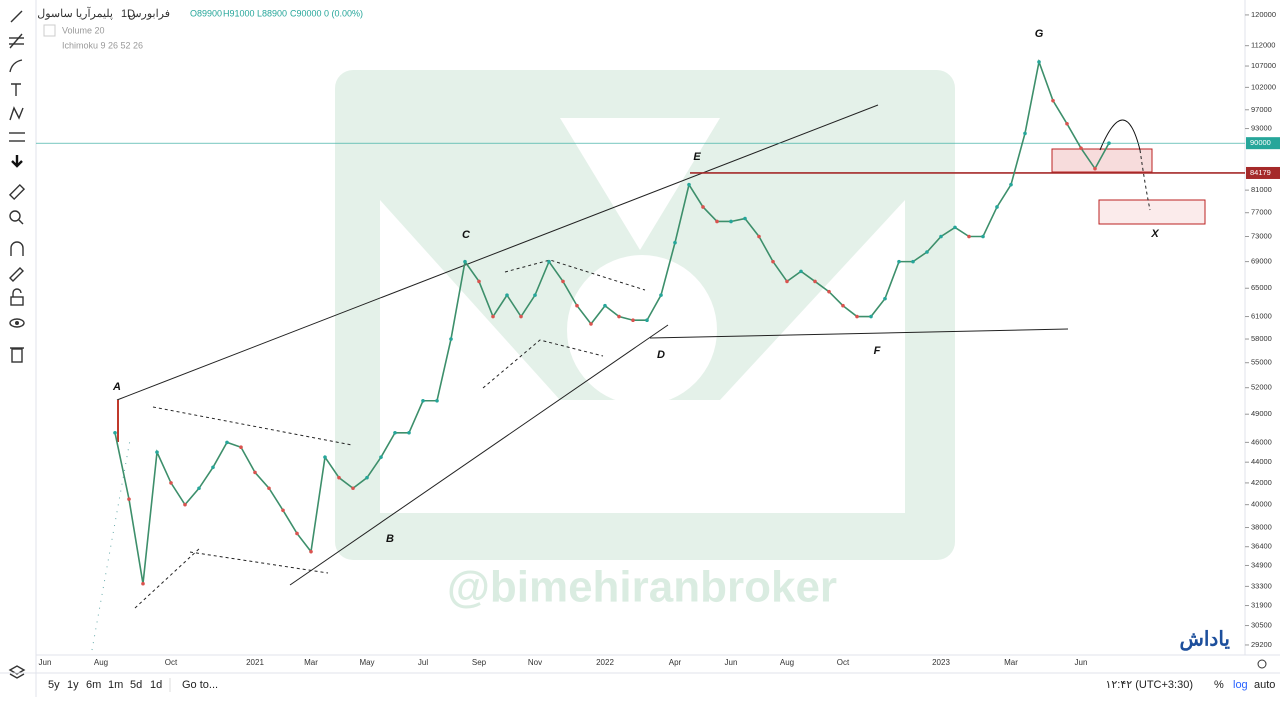 This screenshot has height=702, width=1280. Describe the element at coordinates (1261, 546) in the screenshot. I see `y-tick-label: 36400` at that location.